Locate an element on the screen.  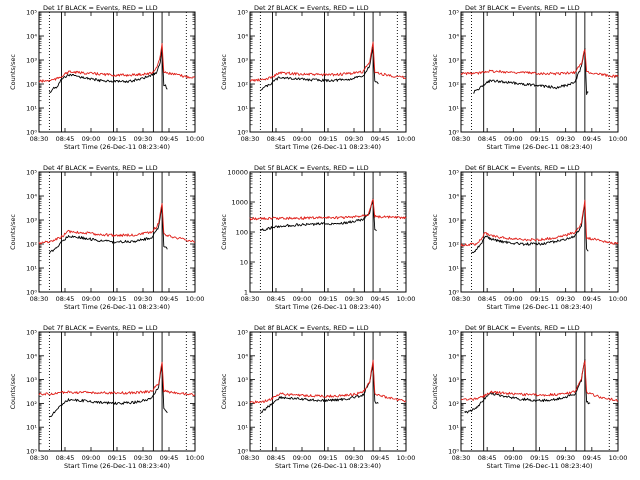
y-tick-label: 1 is located at coordinates (246, 293).